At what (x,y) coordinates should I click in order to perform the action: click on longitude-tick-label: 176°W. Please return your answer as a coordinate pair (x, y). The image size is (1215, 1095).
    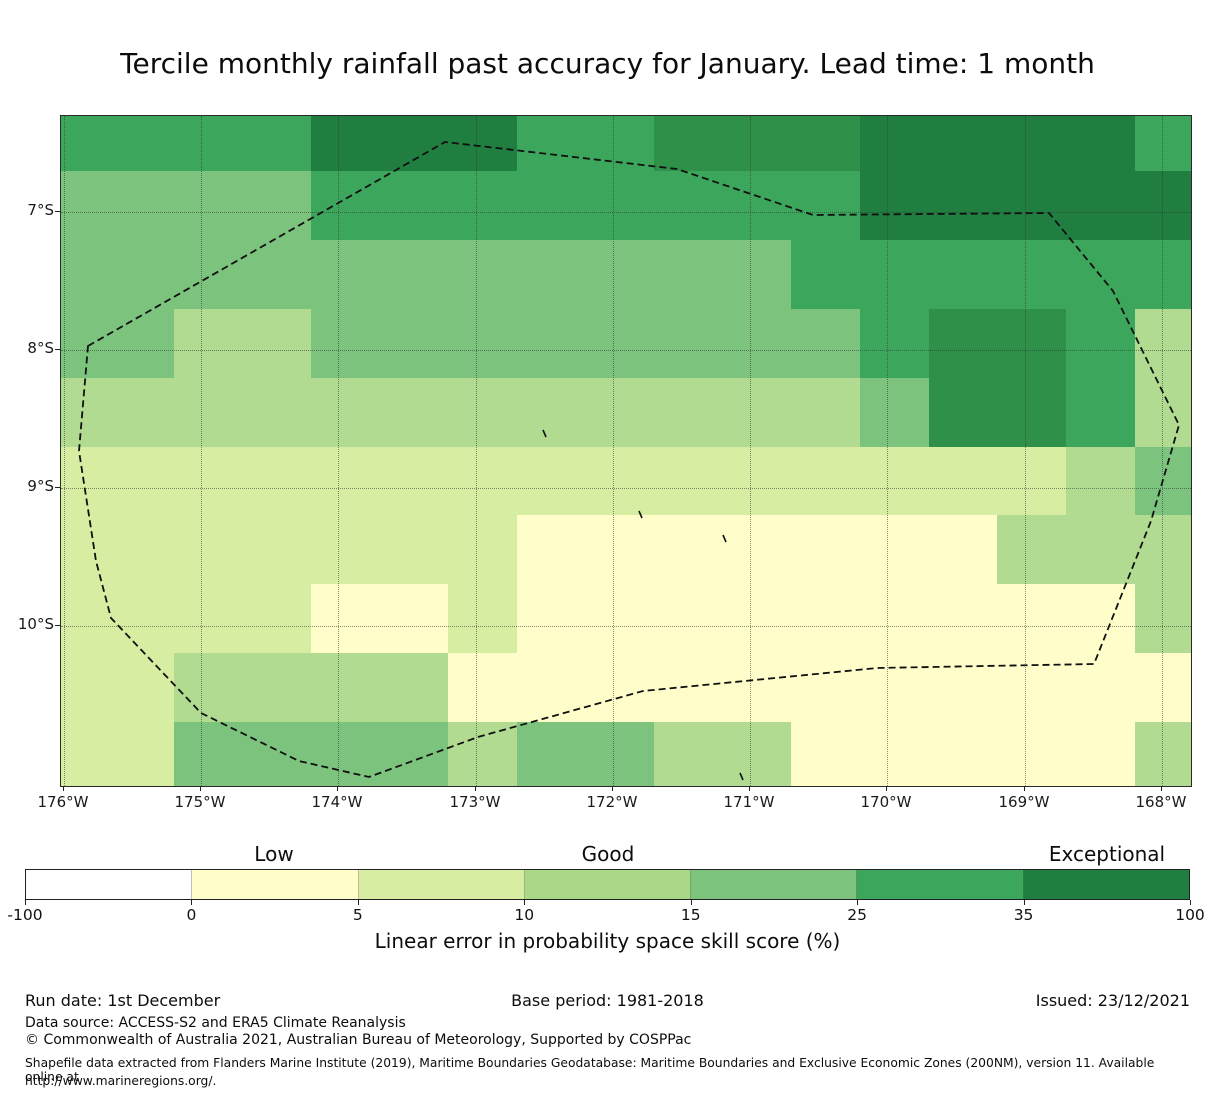
    Looking at the image, I should click on (63, 802).